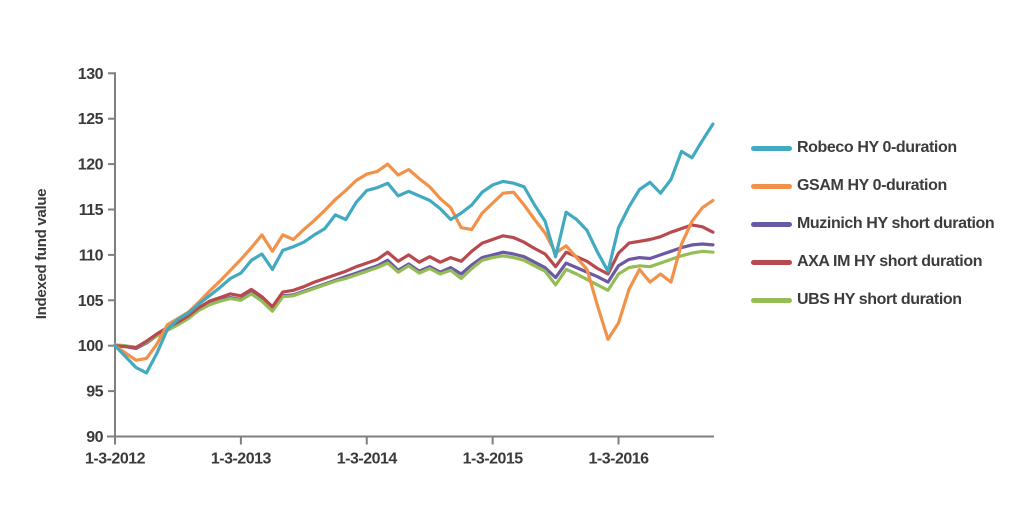 This screenshot has width=1024, height=505. I want to click on y-tick-label: 95, so click(94, 392).